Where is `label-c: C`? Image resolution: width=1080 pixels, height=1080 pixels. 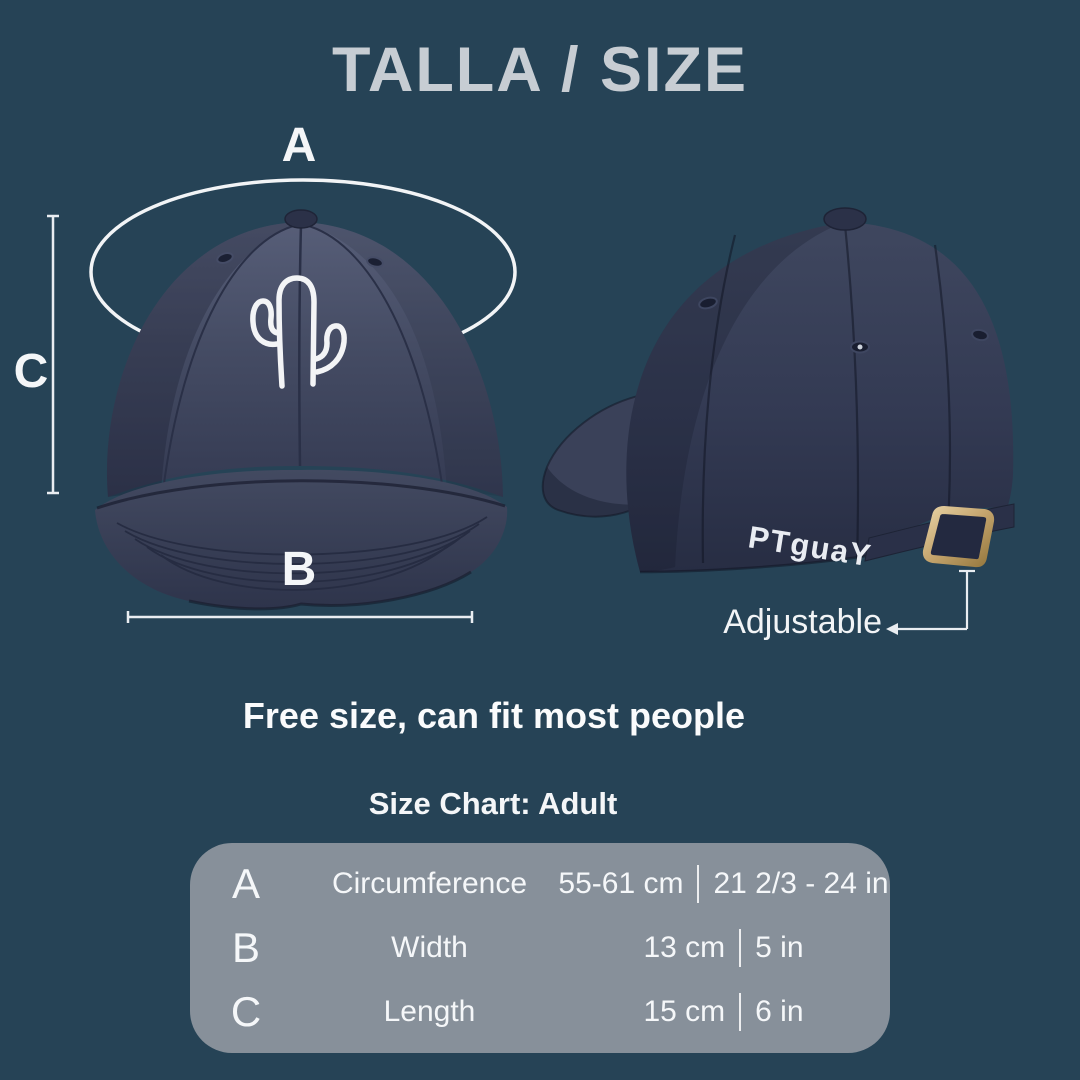 label-c: C is located at coordinates (31, 371).